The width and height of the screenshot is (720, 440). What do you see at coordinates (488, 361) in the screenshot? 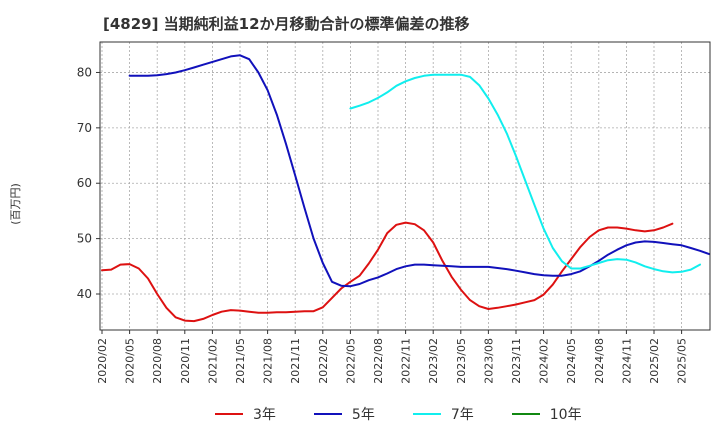
I see `x-tick-label: 2023/08` at bounding box center [488, 361].